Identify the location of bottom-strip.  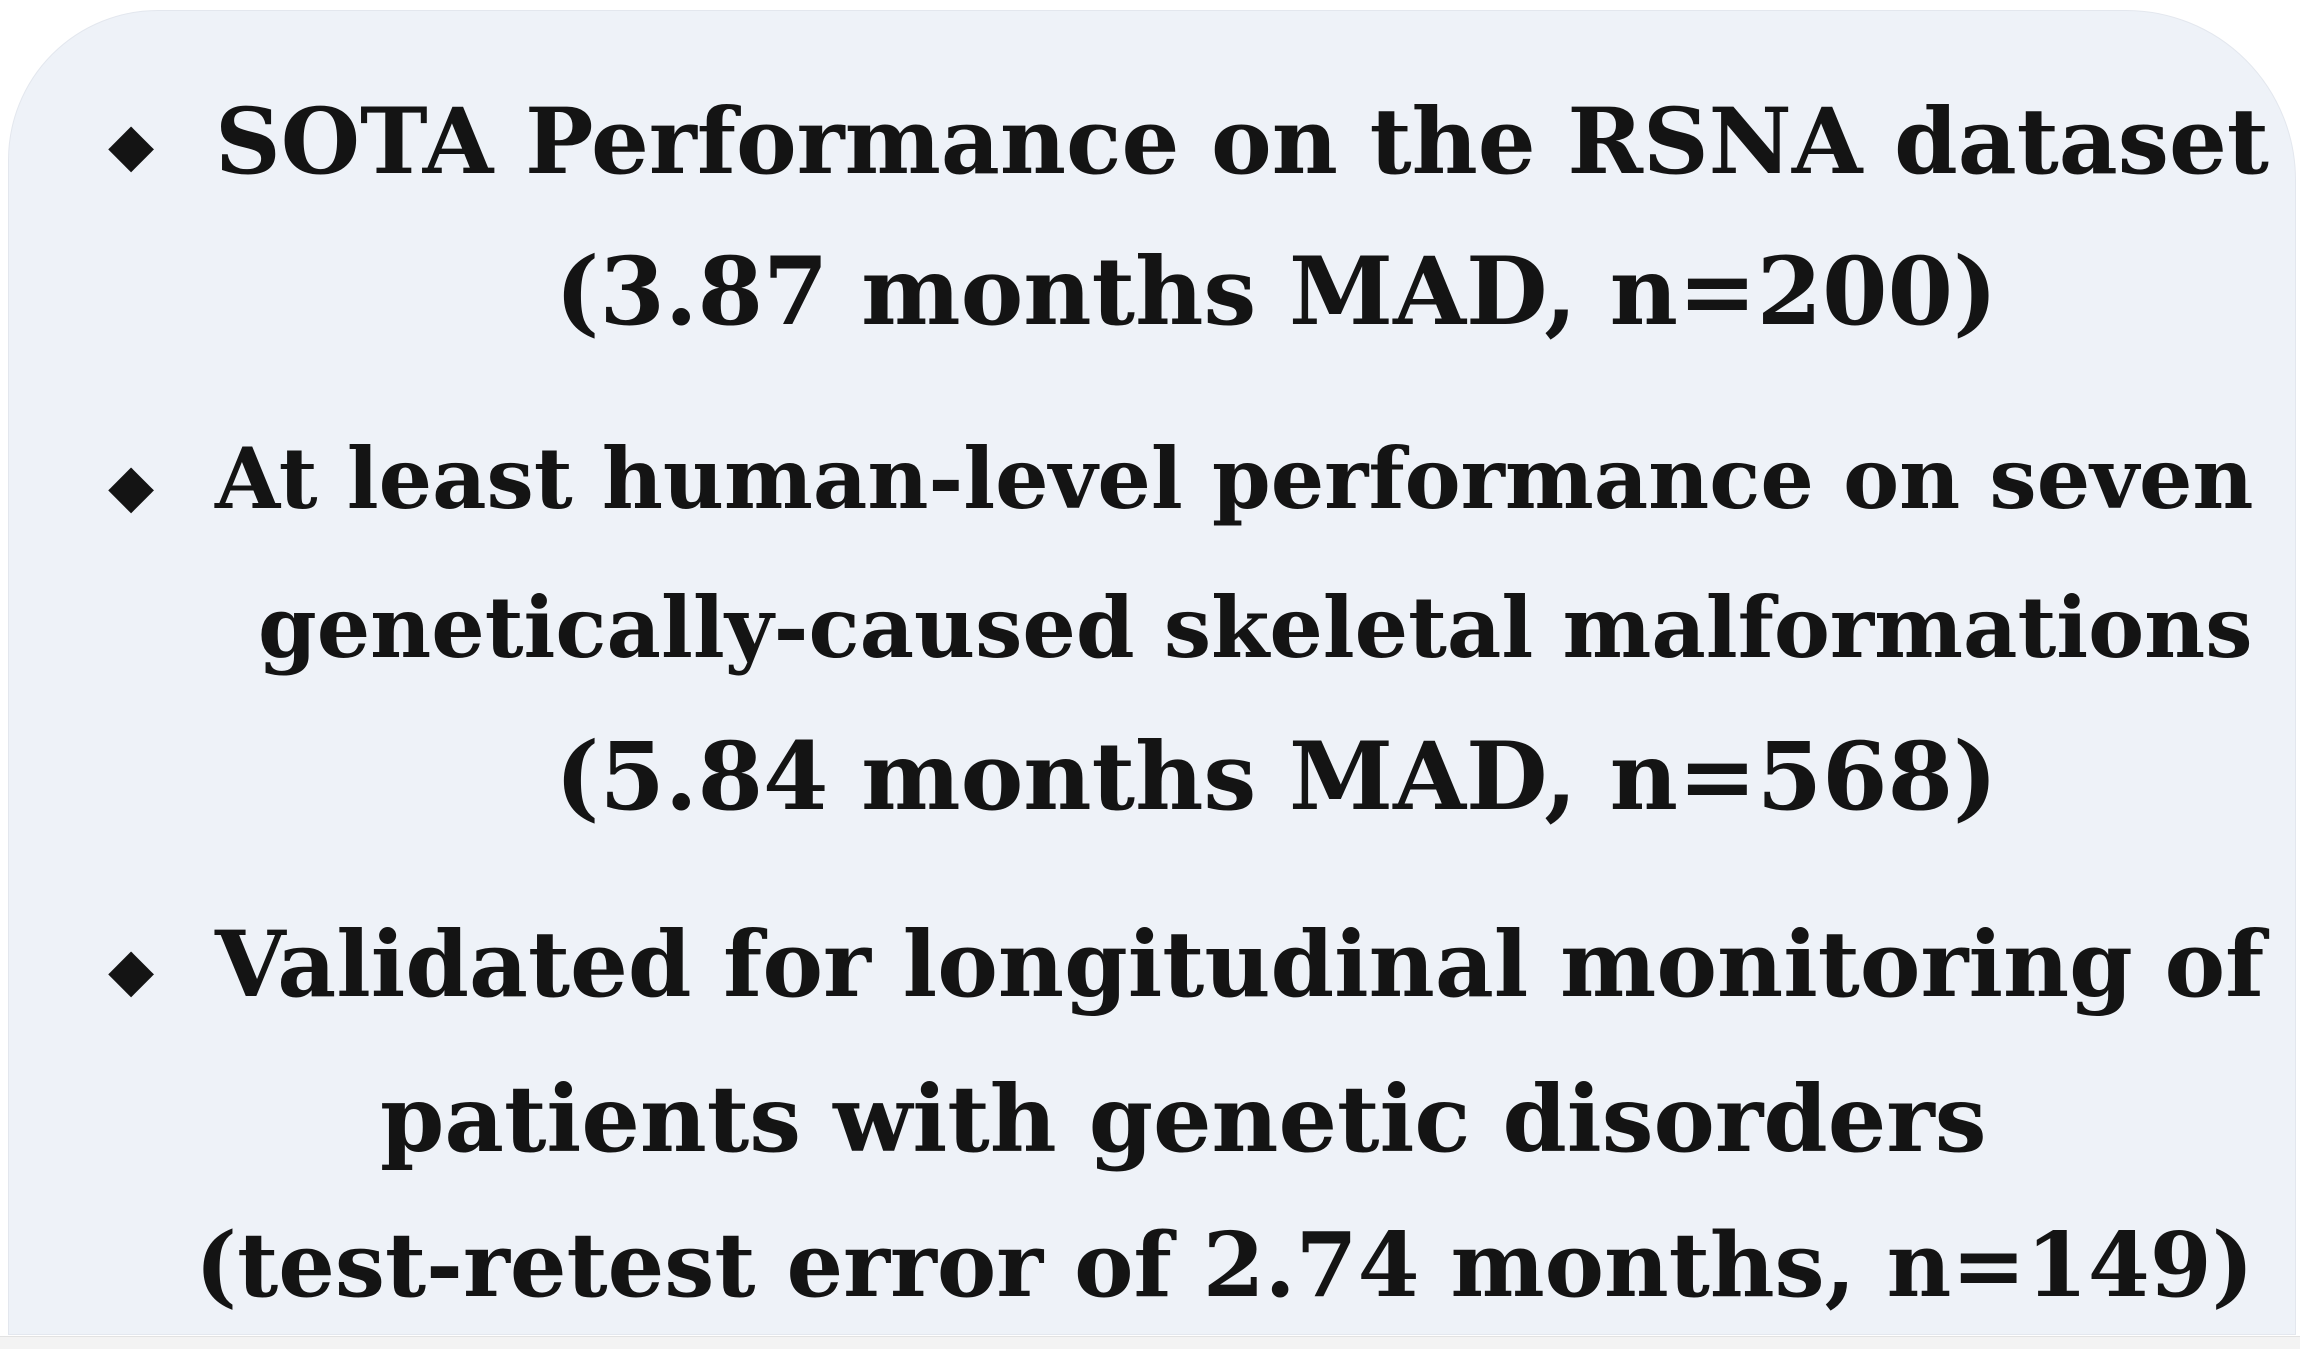
(1150, 1342).